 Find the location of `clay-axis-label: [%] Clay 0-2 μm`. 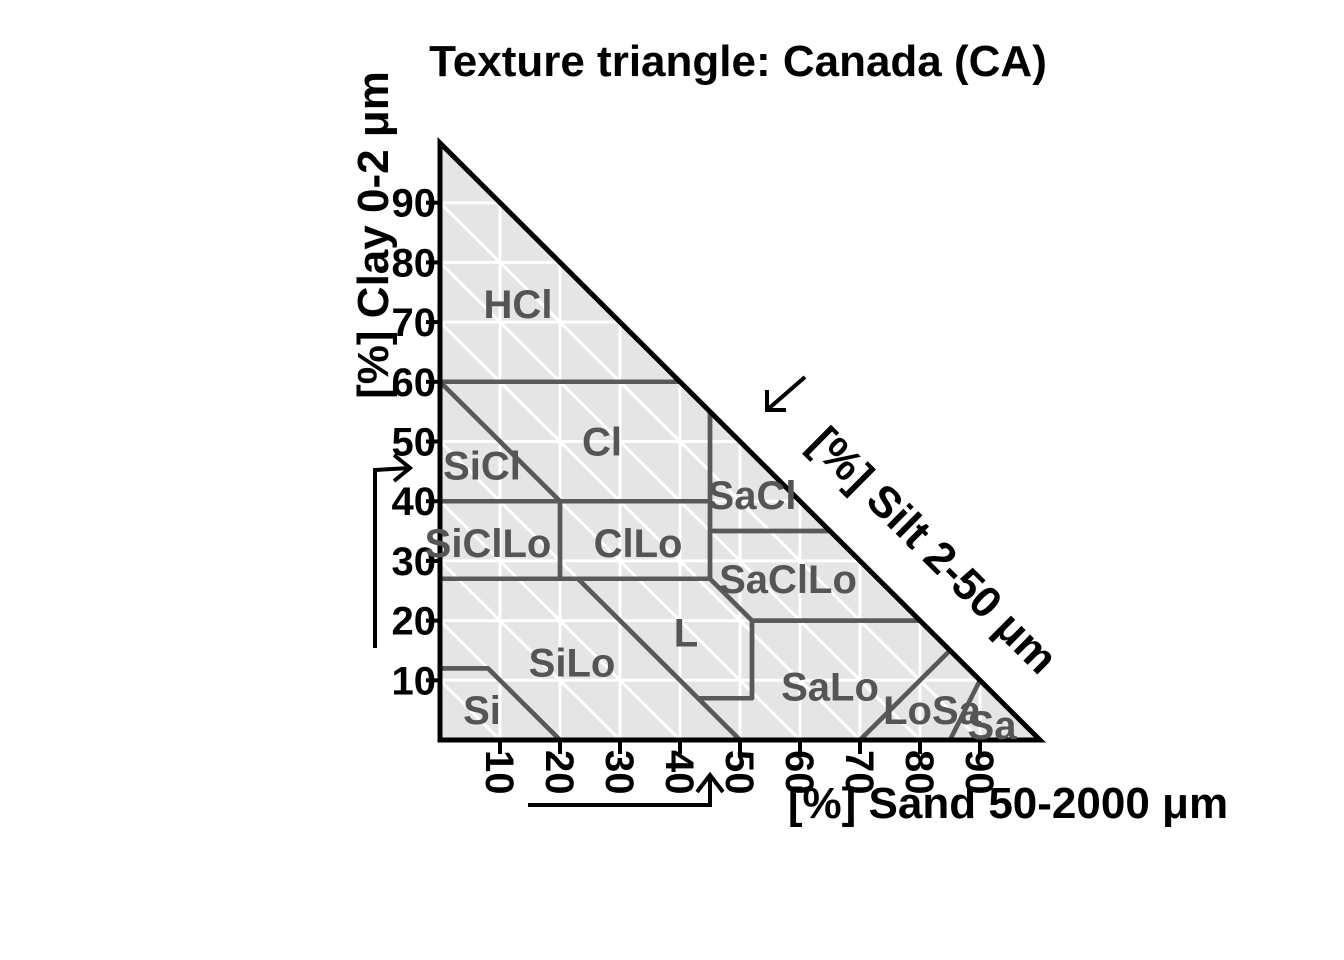

clay-axis-label: [%] Clay 0-2 μm is located at coordinates (373, 235).